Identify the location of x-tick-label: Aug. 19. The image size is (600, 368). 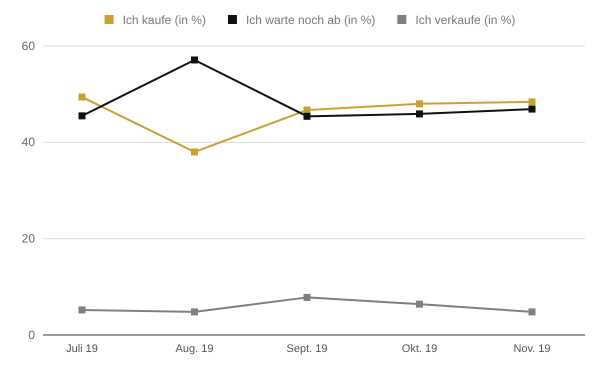
(195, 348).